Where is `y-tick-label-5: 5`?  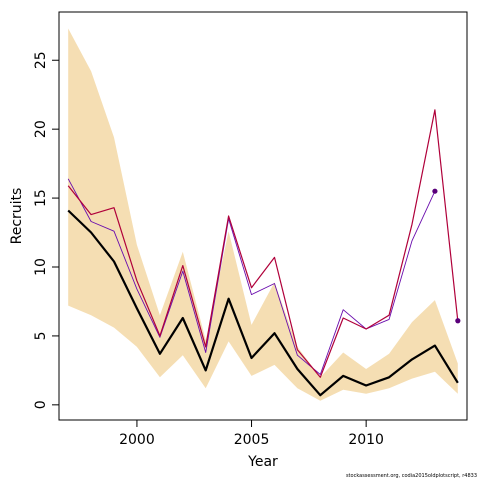 y-tick-label-5: 5 is located at coordinates (41, 335).